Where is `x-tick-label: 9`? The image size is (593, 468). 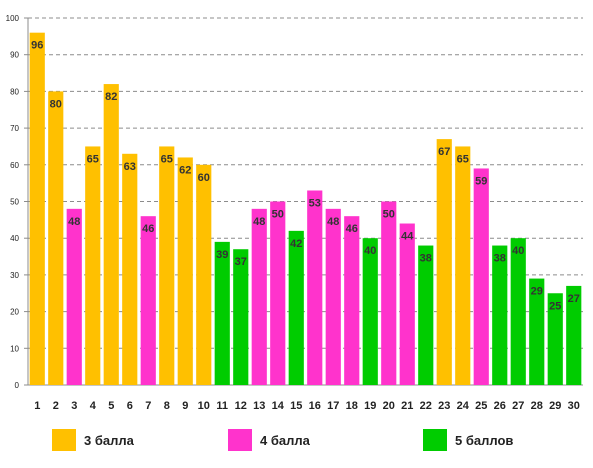
x-tick-label: 9 is located at coordinates (185, 406).